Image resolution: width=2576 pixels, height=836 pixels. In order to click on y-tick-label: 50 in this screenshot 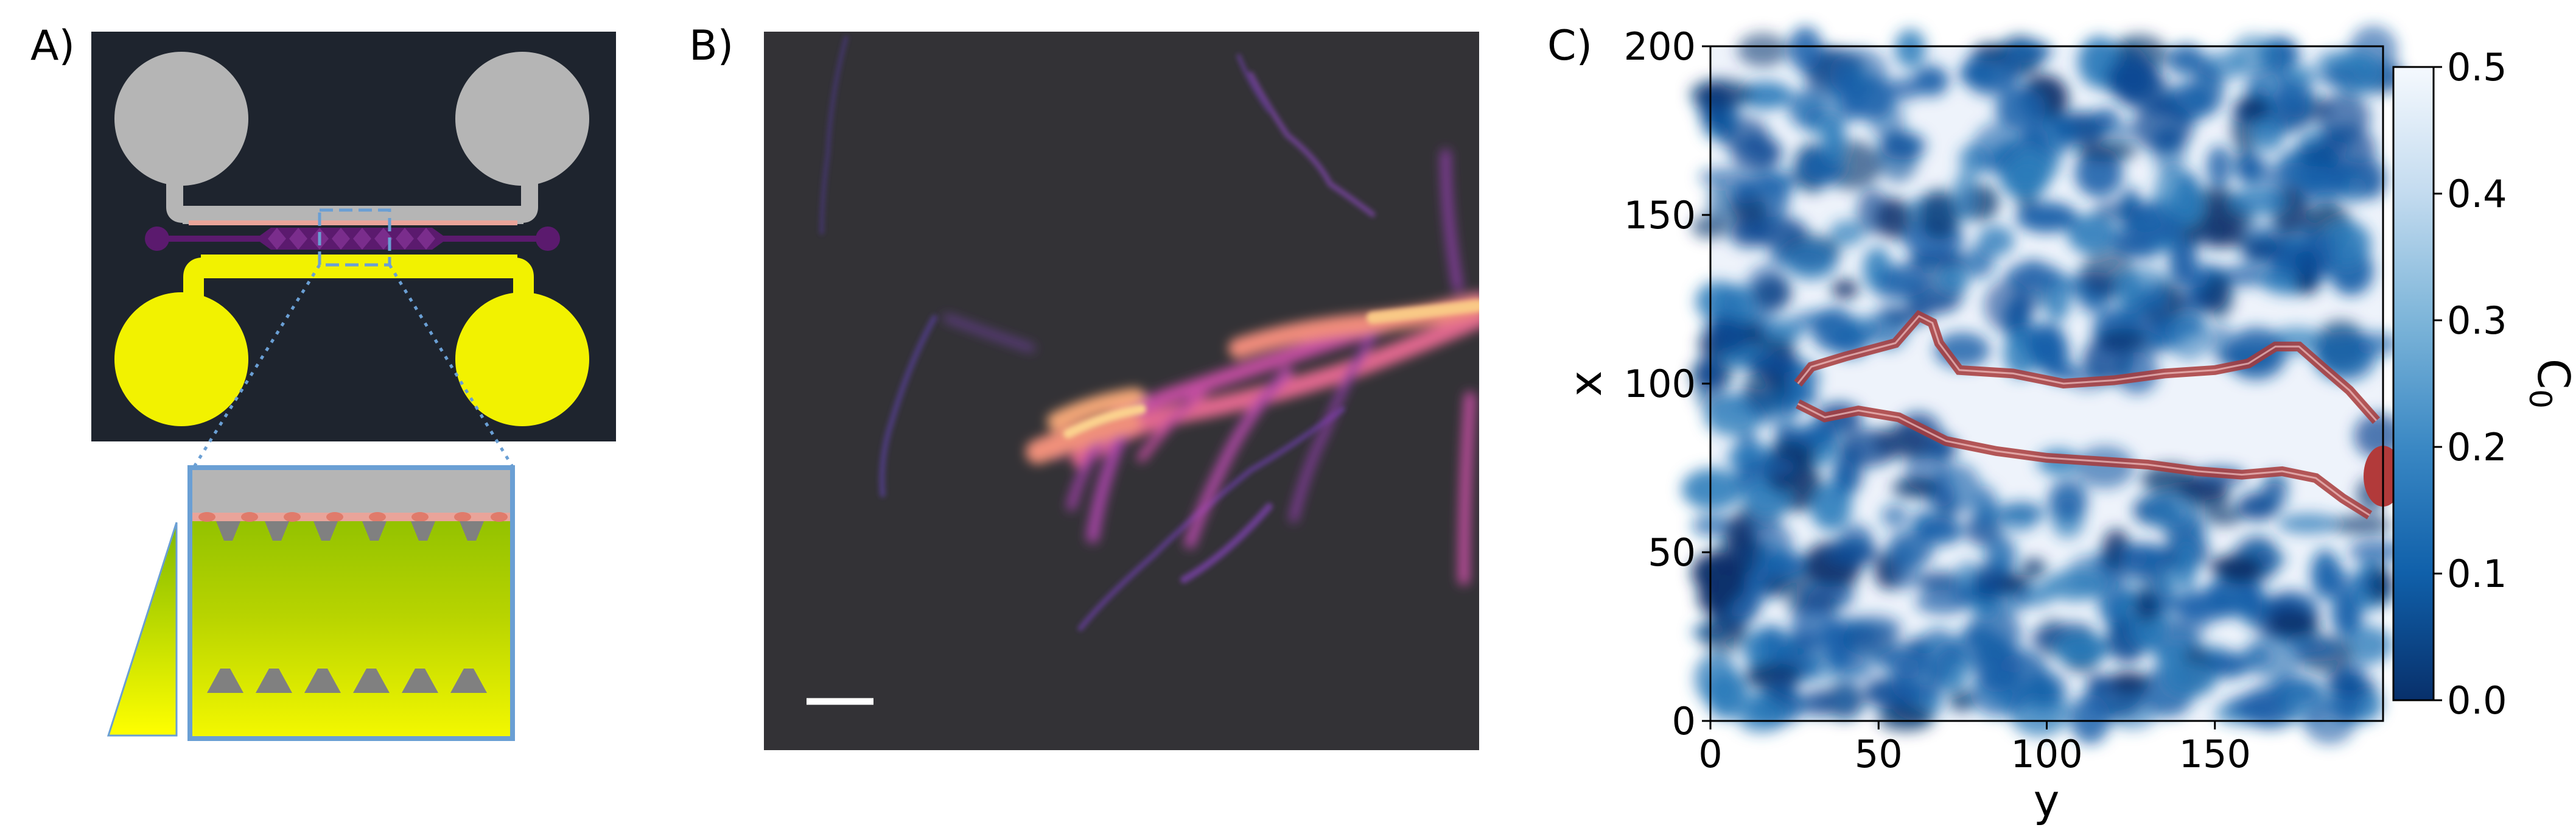, I will do `click(1672, 552)`.